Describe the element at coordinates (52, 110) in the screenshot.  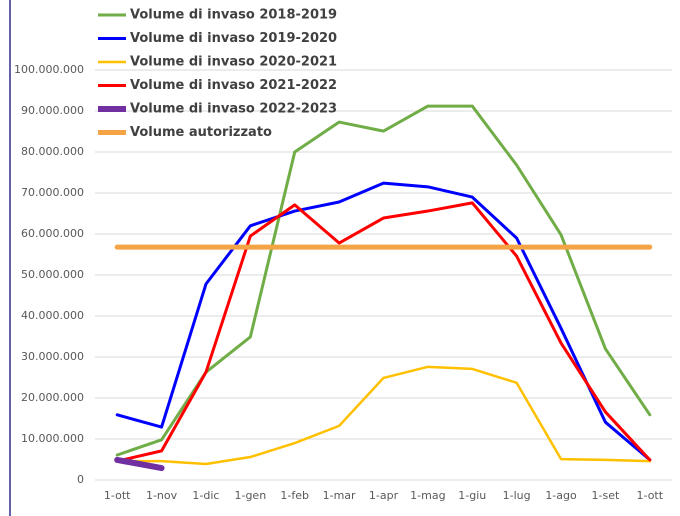
I see `y-tick-label: 90.000.000` at that location.